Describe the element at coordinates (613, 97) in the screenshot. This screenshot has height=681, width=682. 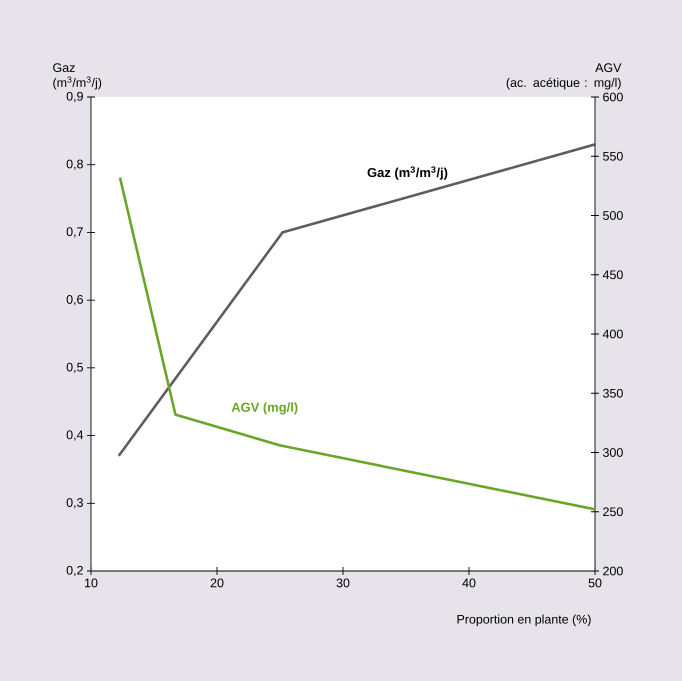
I see `y2-tick-label: 600` at that location.